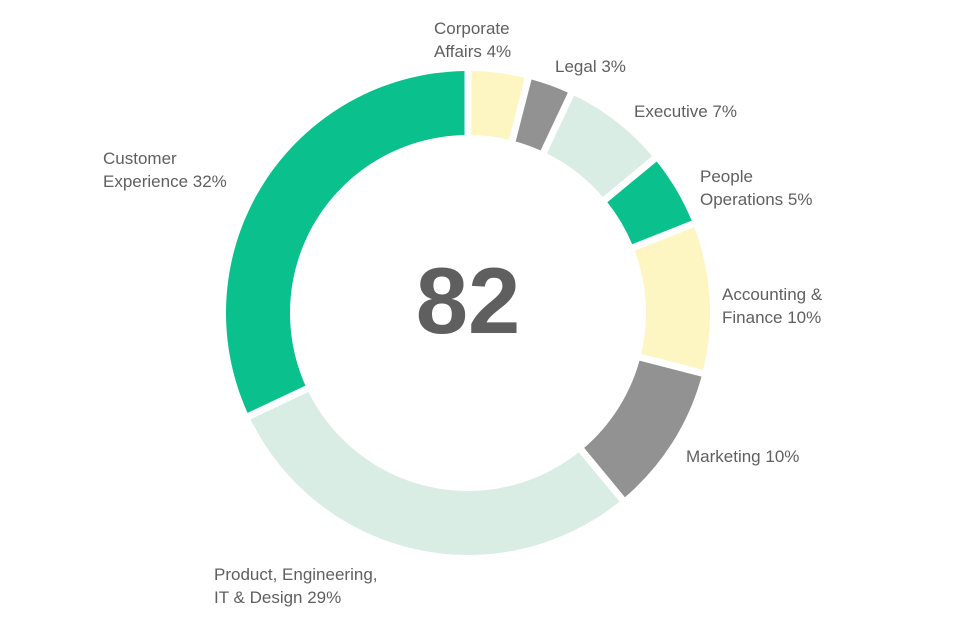 This screenshot has height=630, width=960. I want to click on slice-label-line: Corporate, so click(472, 28).